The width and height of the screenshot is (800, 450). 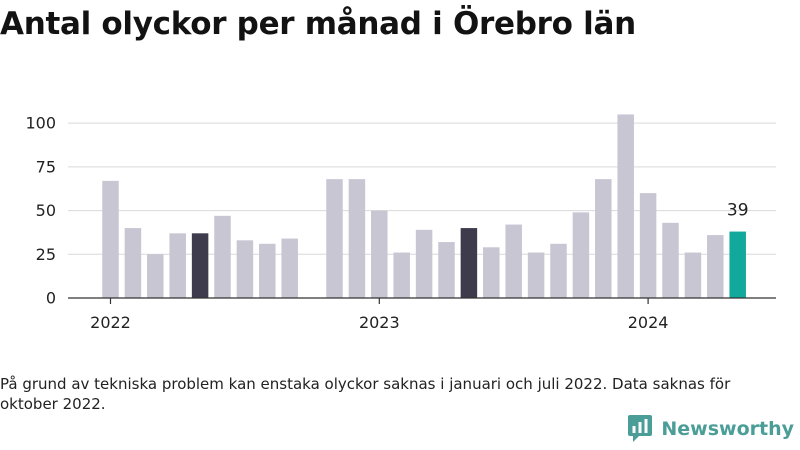 What do you see at coordinates (51, 298) in the screenshot?
I see `y-tick-label: 0` at bounding box center [51, 298].